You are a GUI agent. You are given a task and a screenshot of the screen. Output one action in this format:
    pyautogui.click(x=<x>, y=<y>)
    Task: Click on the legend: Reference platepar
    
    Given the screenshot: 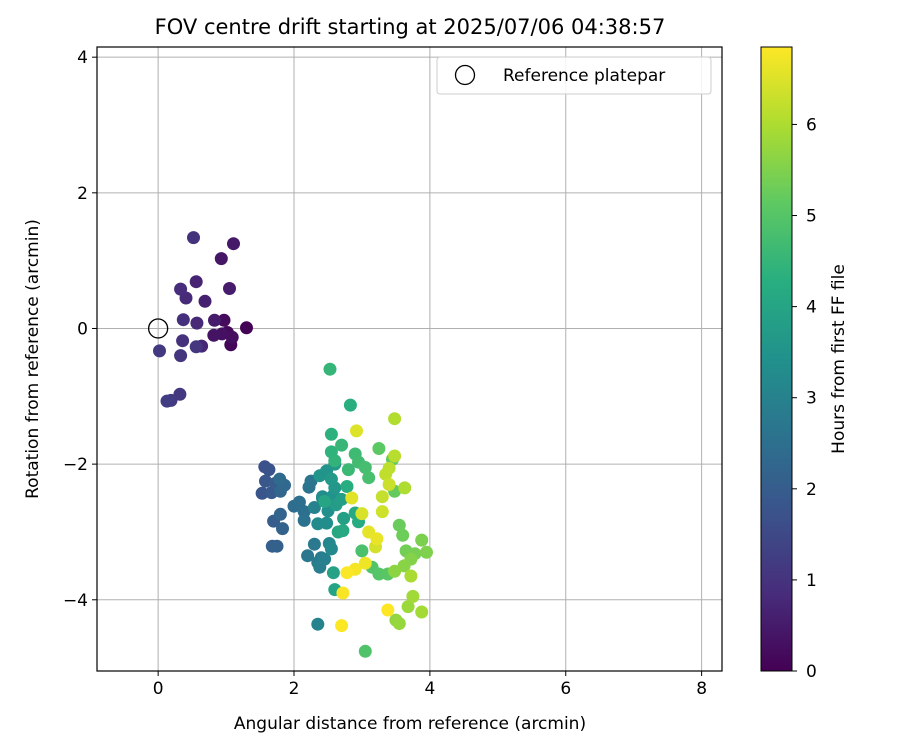 What is the action you would take?
    pyautogui.click(x=574, y=75)
    